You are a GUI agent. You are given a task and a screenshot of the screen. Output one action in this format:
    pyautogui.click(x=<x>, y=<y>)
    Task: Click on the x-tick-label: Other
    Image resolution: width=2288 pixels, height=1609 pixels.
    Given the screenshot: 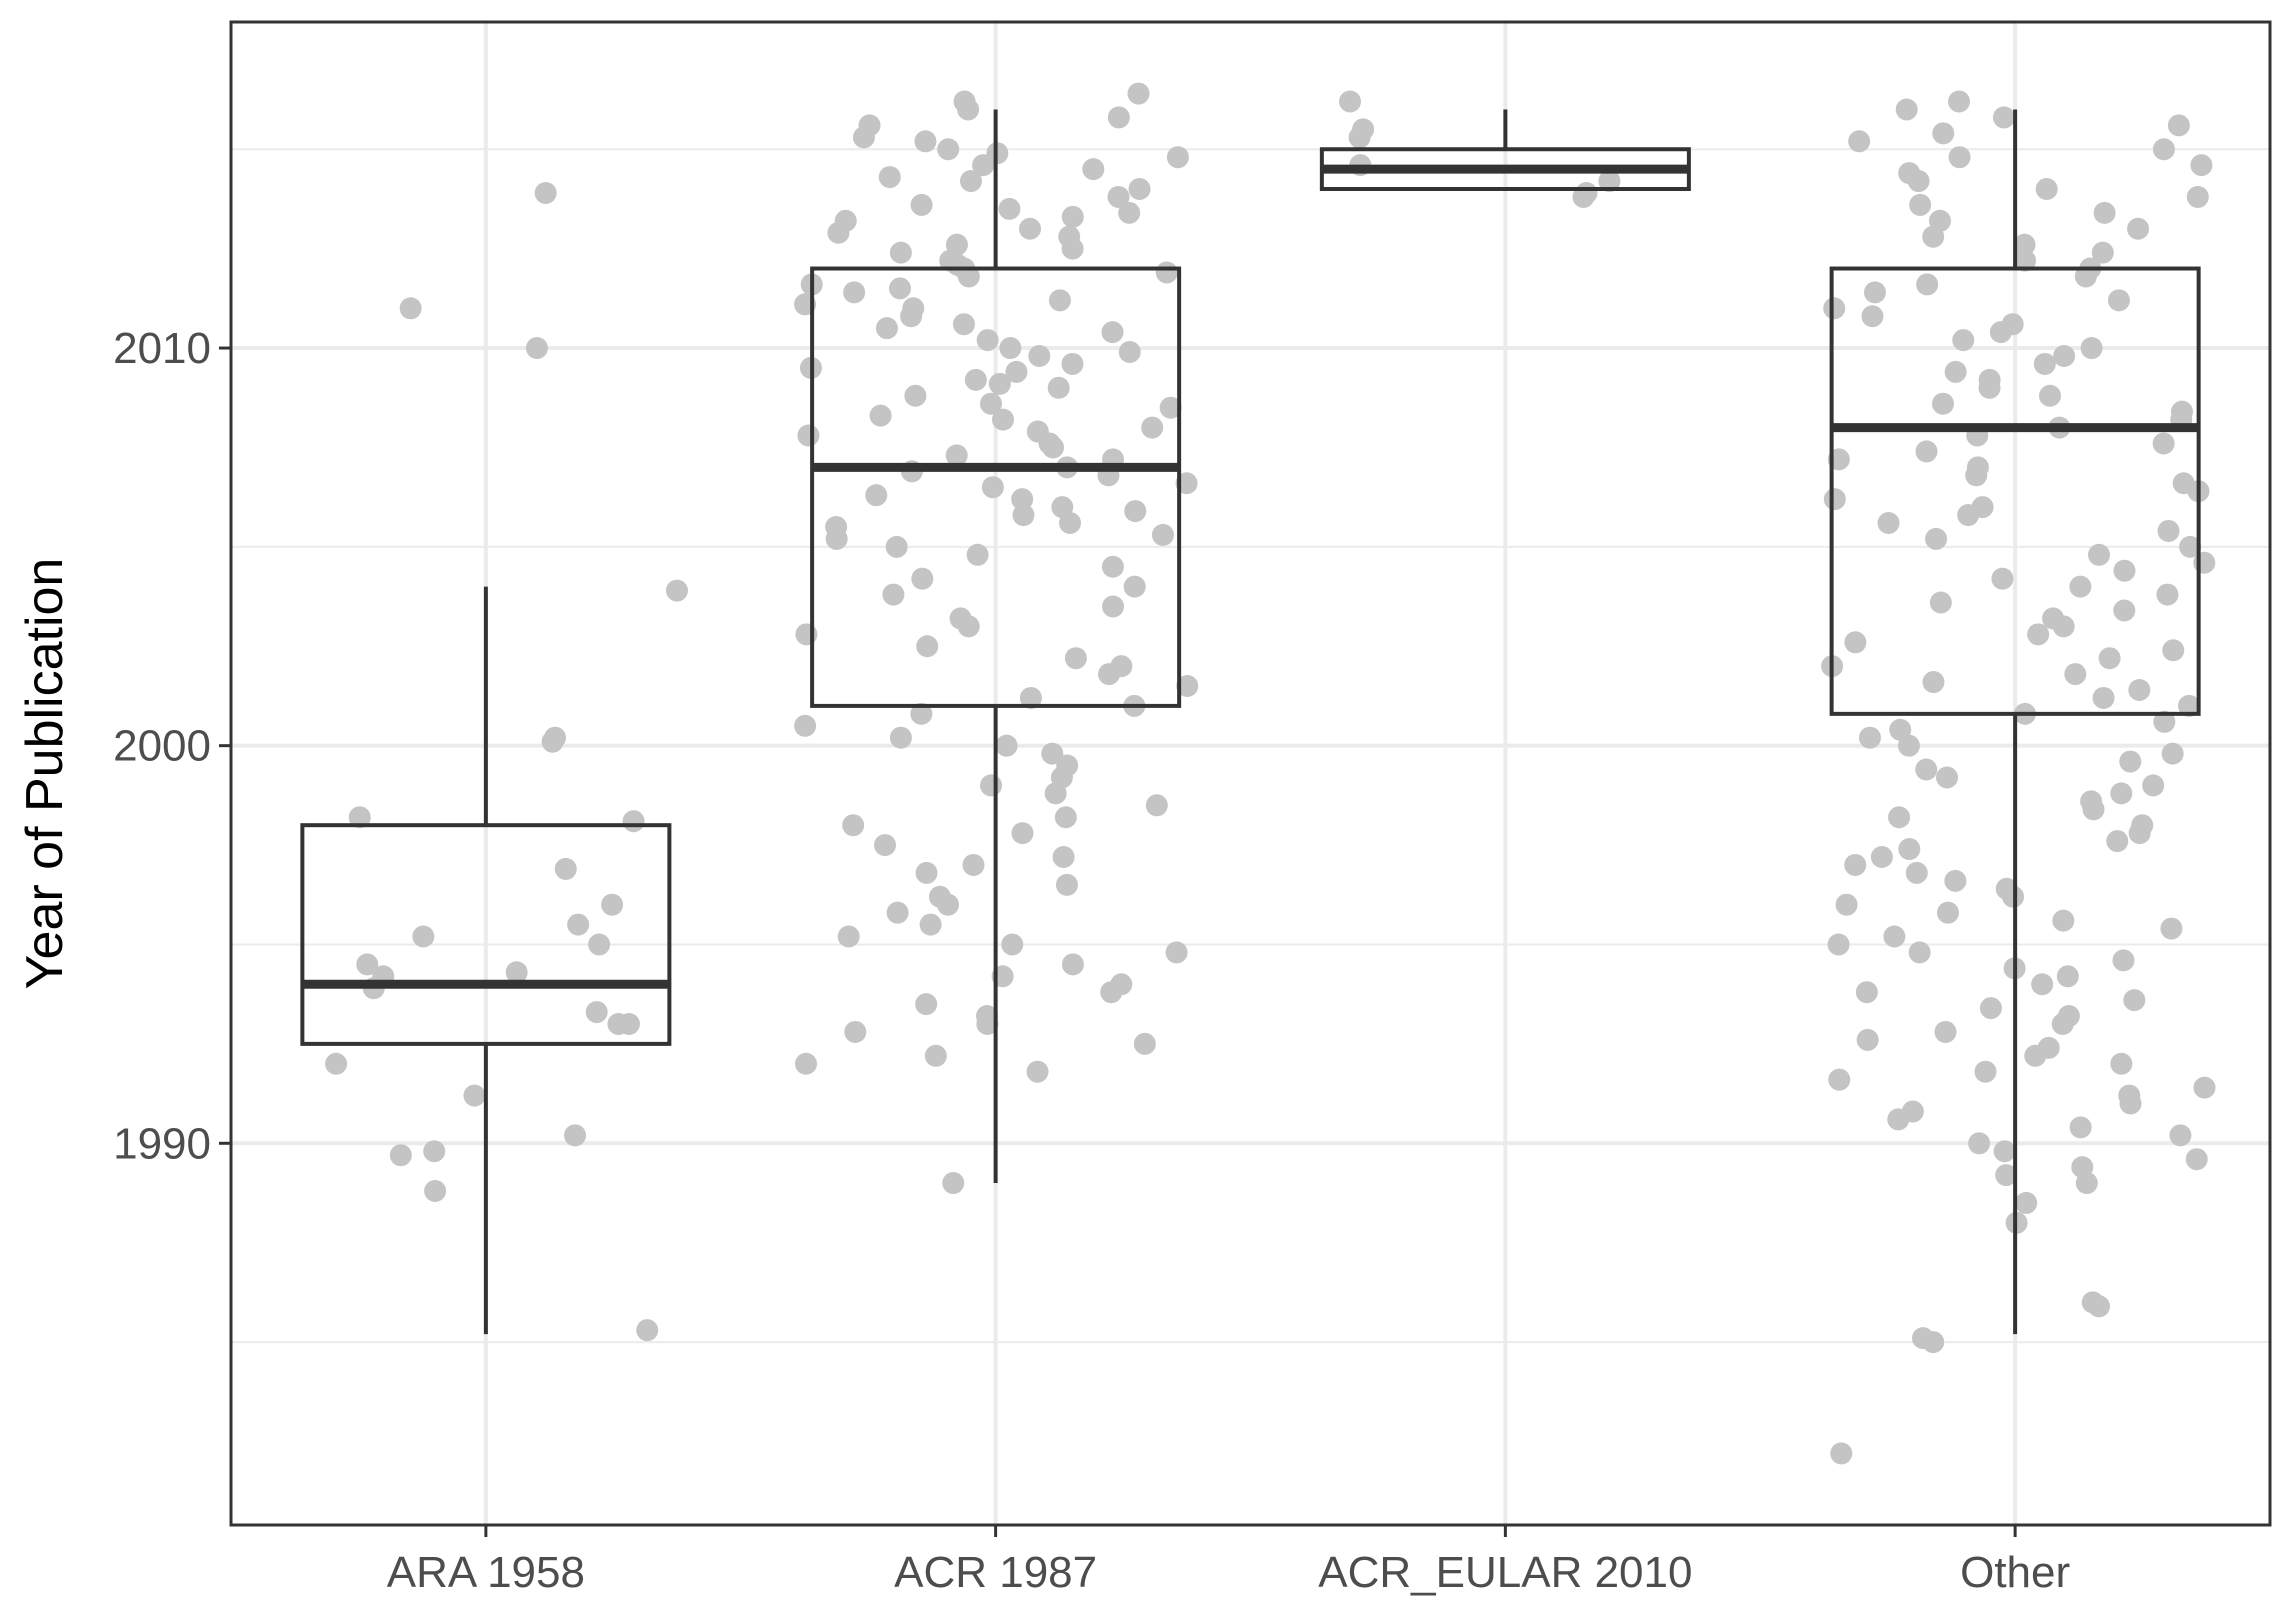 What is the action you would take?
    pyautogui.click(x=2015, y=1572)
    